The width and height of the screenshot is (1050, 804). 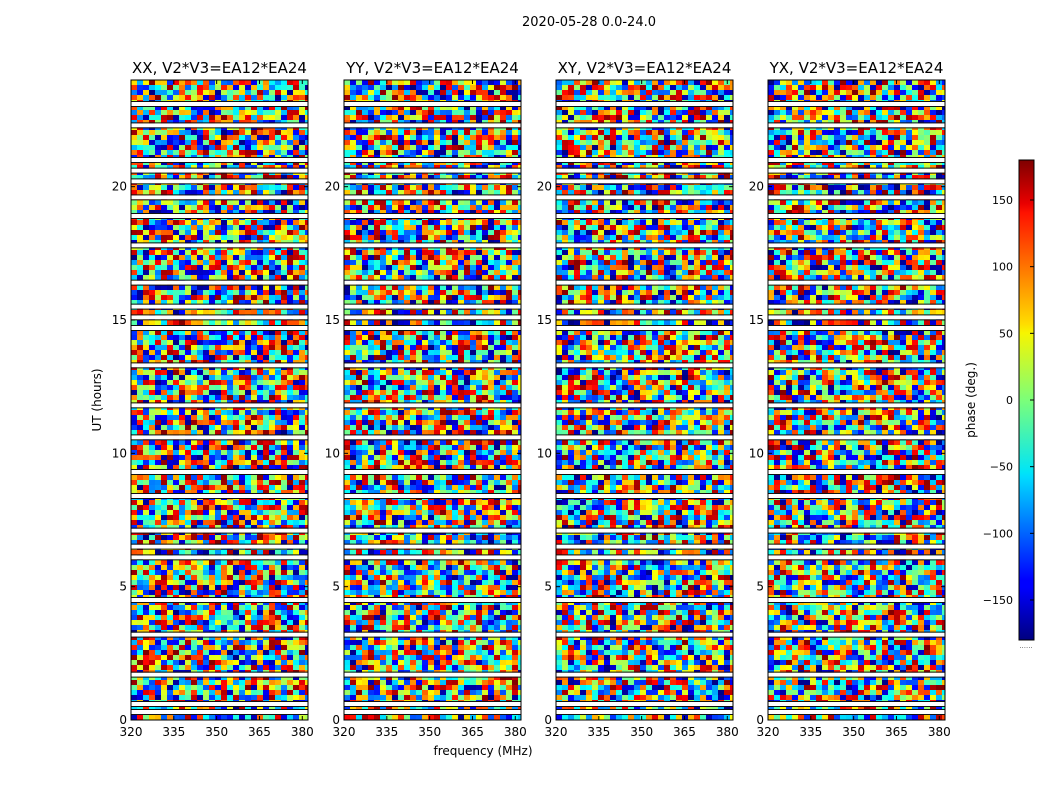 I want to click on flag-gap, so click(x=219, y=472).